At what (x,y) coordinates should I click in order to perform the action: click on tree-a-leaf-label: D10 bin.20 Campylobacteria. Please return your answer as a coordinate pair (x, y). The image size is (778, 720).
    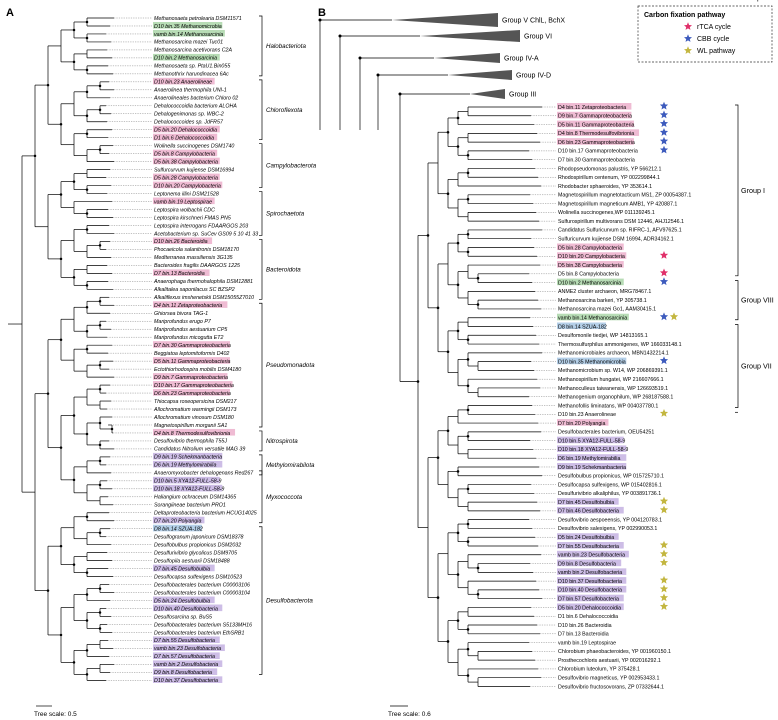
    Looking at the image, I should click on (187, 186).